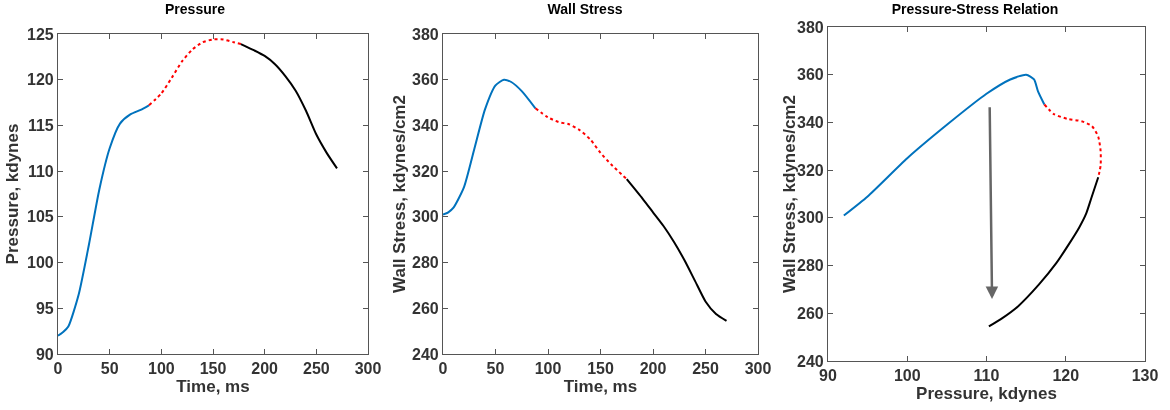  What do you see at coordinates (12, 194) in the screenshot?
I see `y-axis-title: Pressure, kdynes` at bounding box center [12, 194].